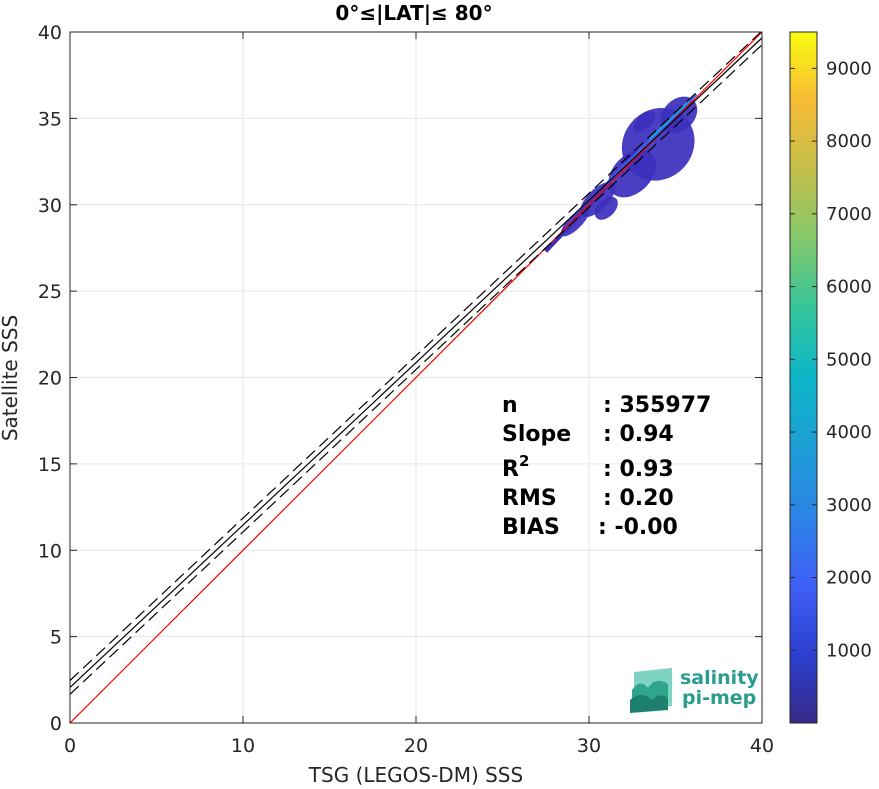  Describe the element at coordinates (529, 498) in the screenshot. I see `stat-label: RMS` at that location.